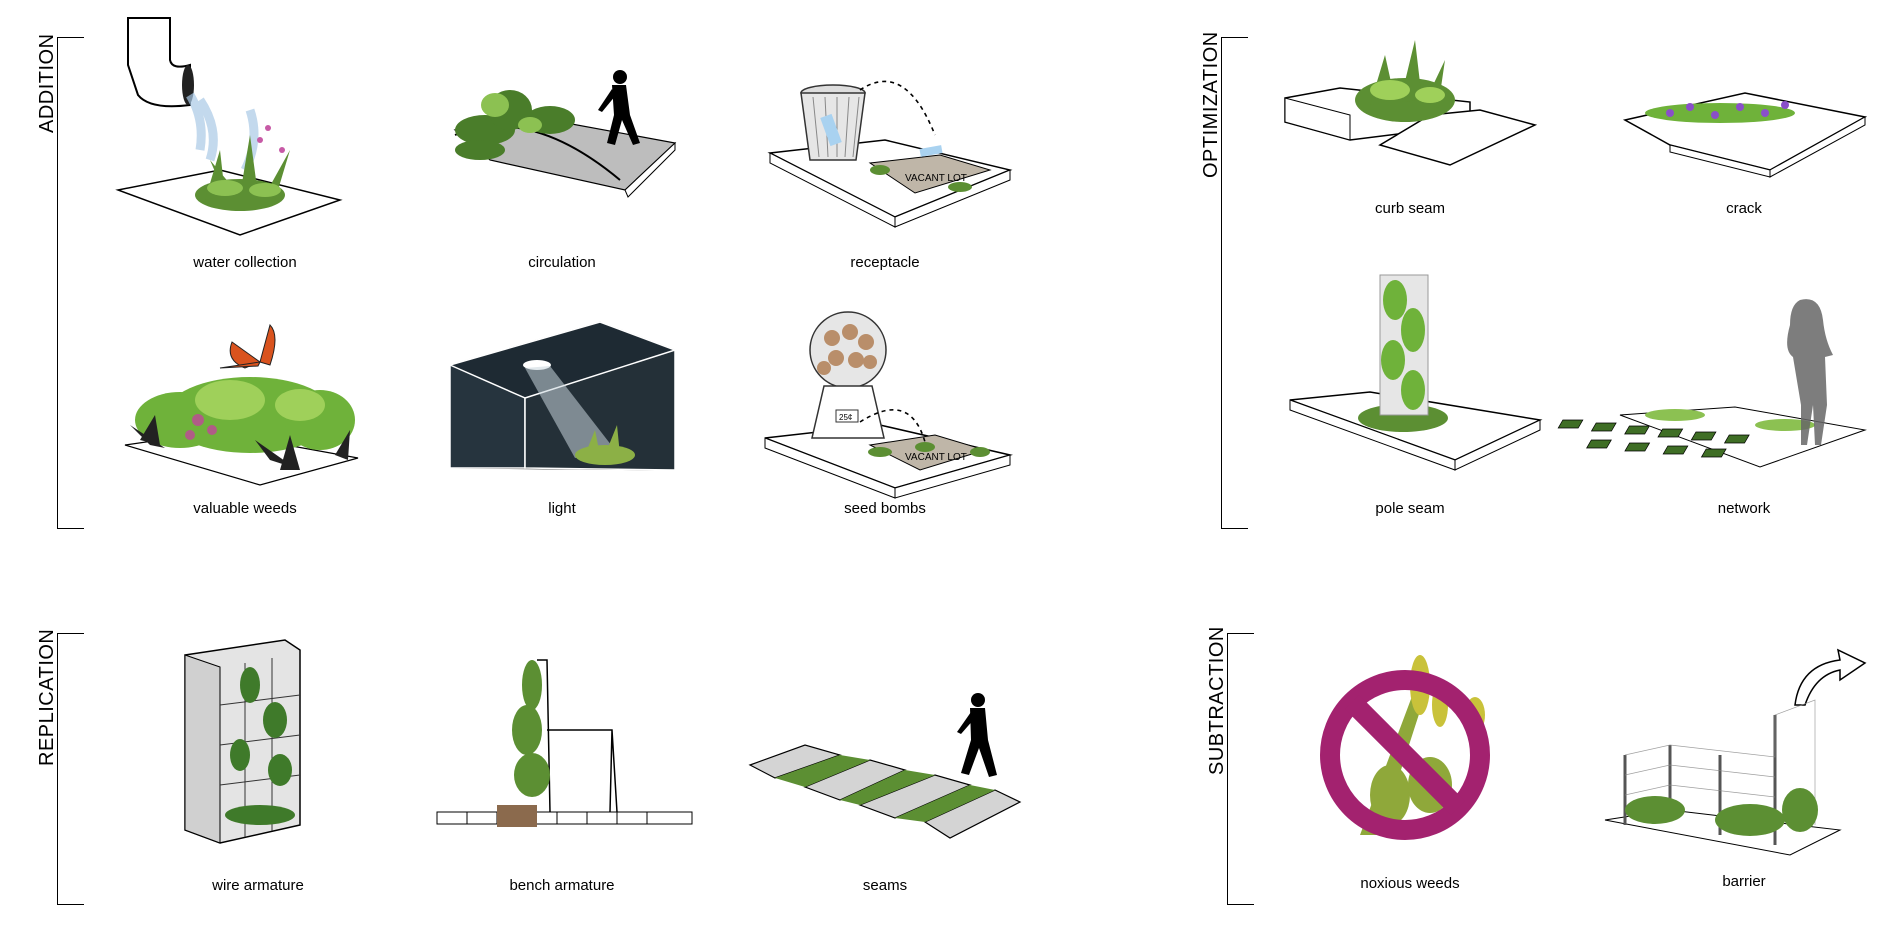 Image resolution: width=1900 pixels, height=927 pixels. I want to click on group-label-addition: ADDITION, so click(47, 83).